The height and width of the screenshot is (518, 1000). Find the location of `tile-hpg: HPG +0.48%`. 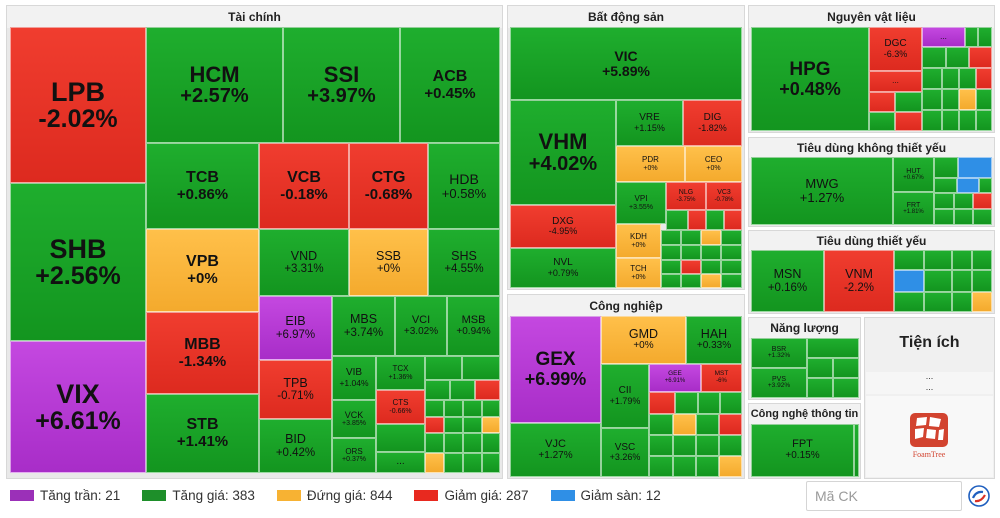

tile-hpg: HPG +0.48% is located at coordinates (810, 79).